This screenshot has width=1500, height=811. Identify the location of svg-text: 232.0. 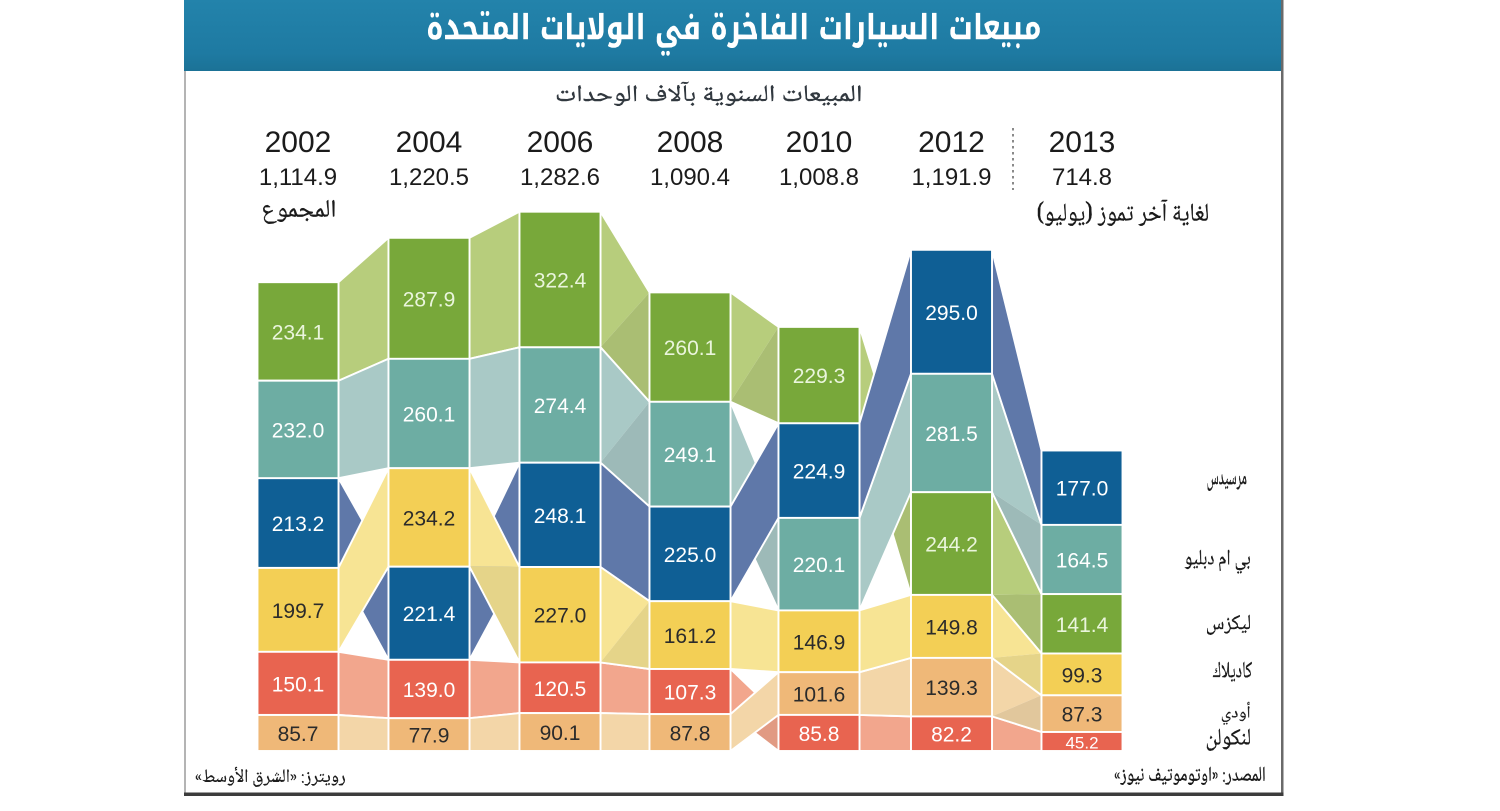
(298, 430).